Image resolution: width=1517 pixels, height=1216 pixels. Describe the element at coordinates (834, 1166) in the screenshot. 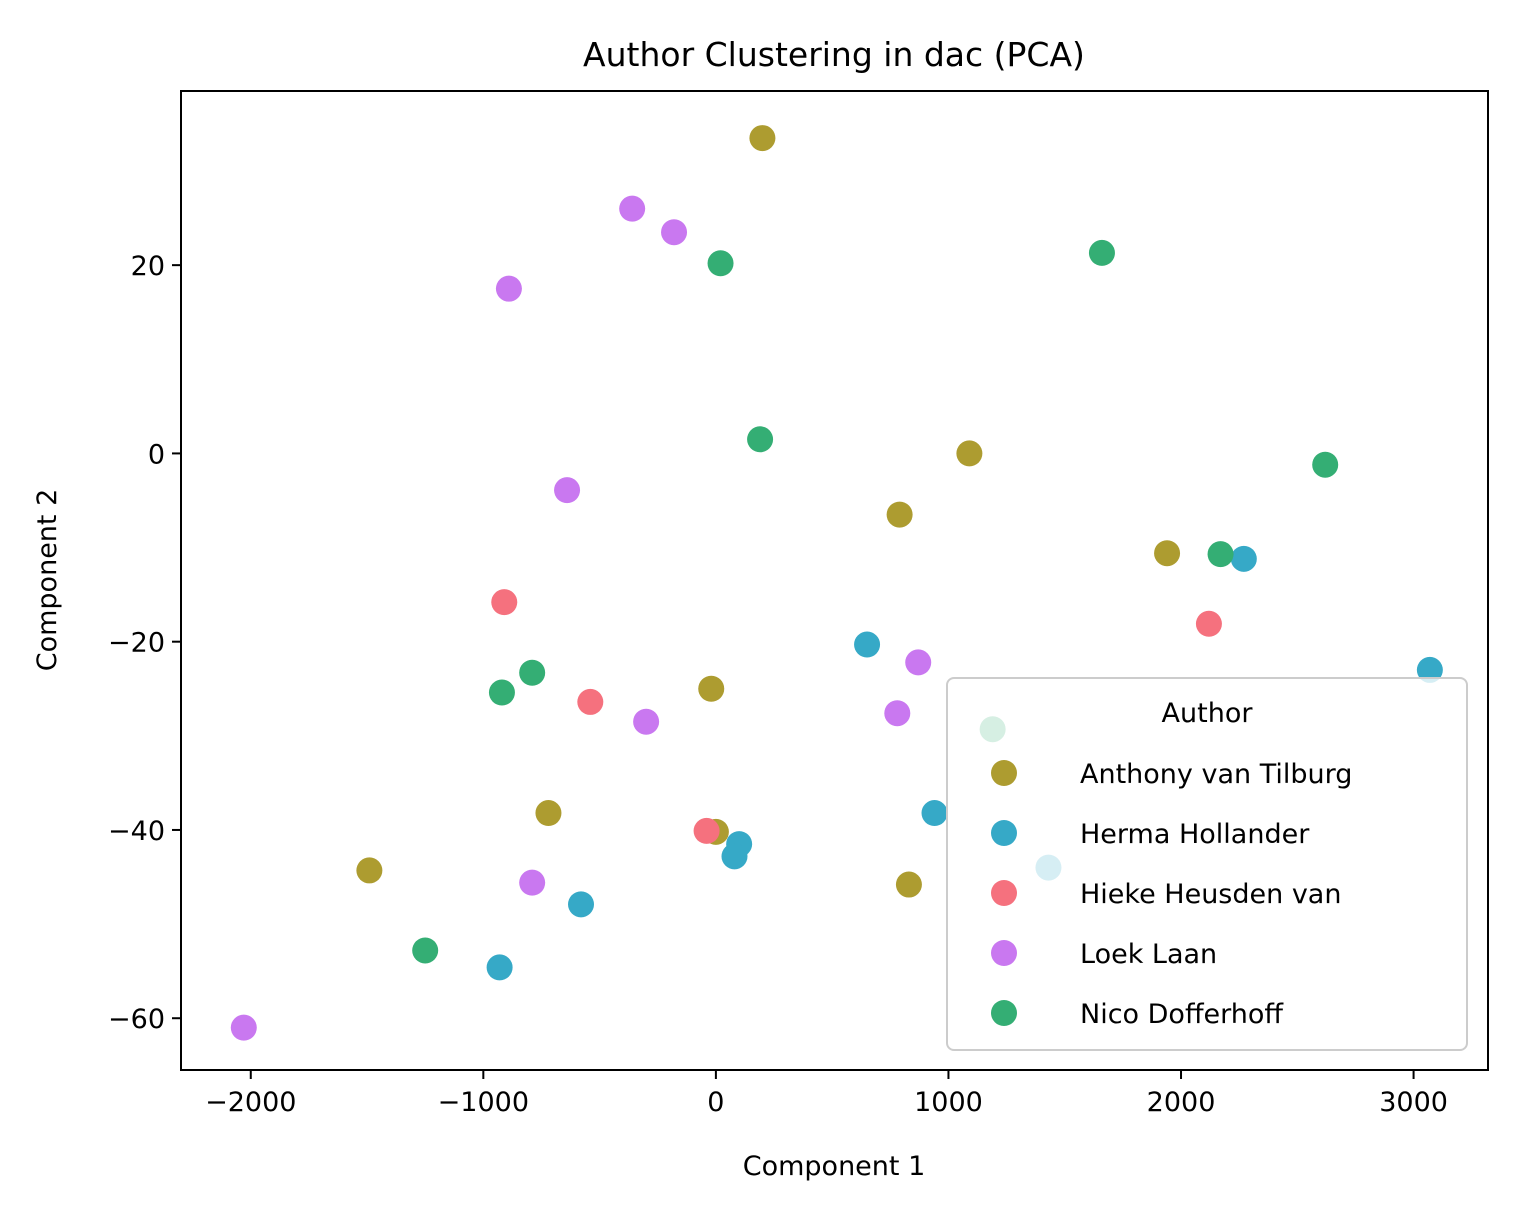

I see `x-axis-label: Component 1` at that location.